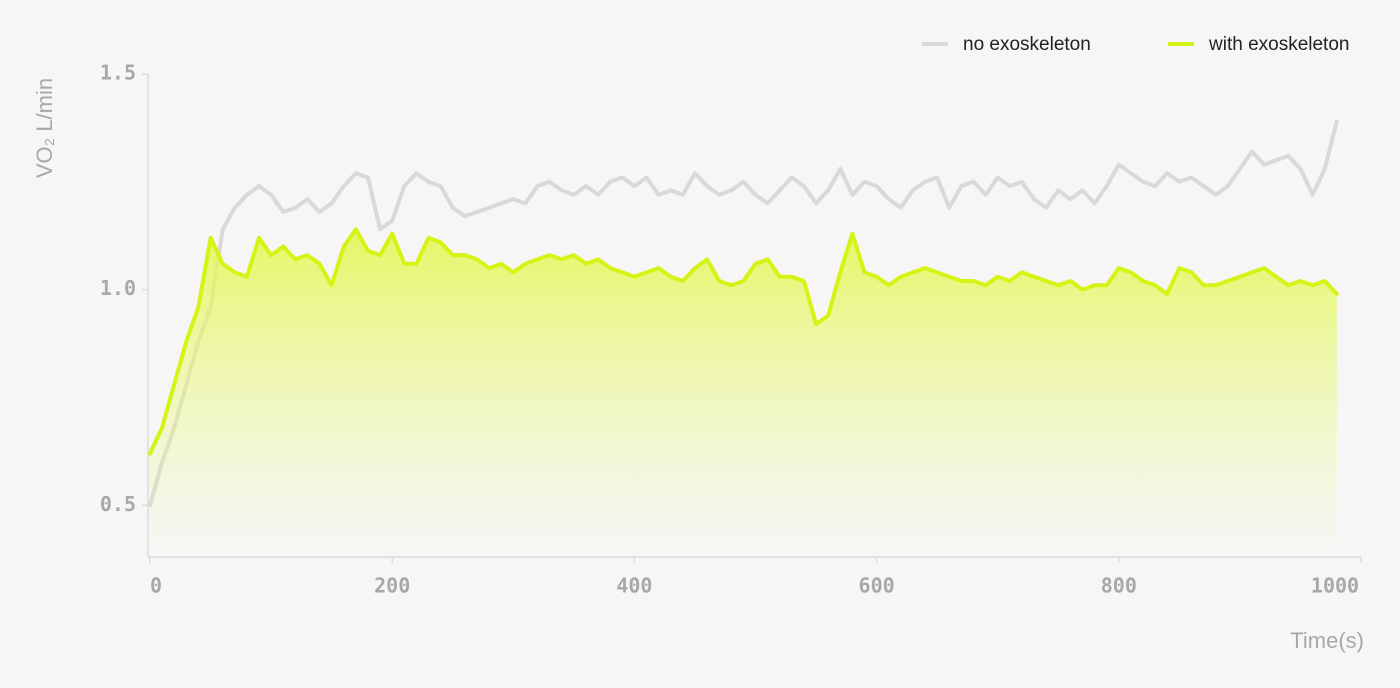 The height and width of the screenshot is (688, 1400). Describe the element at coordinates (877, 586) in the screenshot. I see `x-tick-label: 600` at that location.